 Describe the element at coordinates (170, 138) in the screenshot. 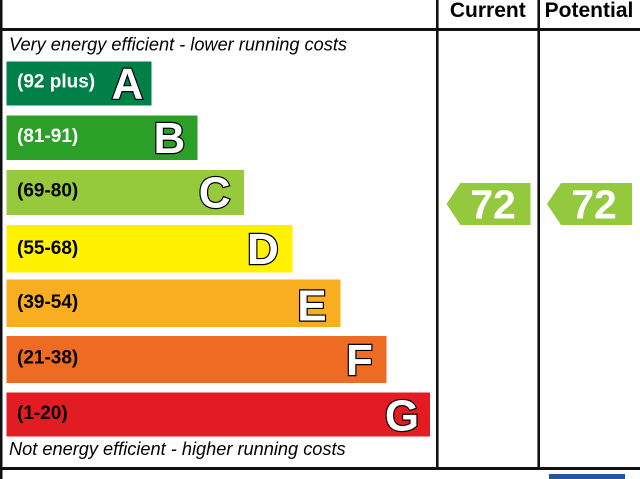

I see `svg-text: B` at that location.